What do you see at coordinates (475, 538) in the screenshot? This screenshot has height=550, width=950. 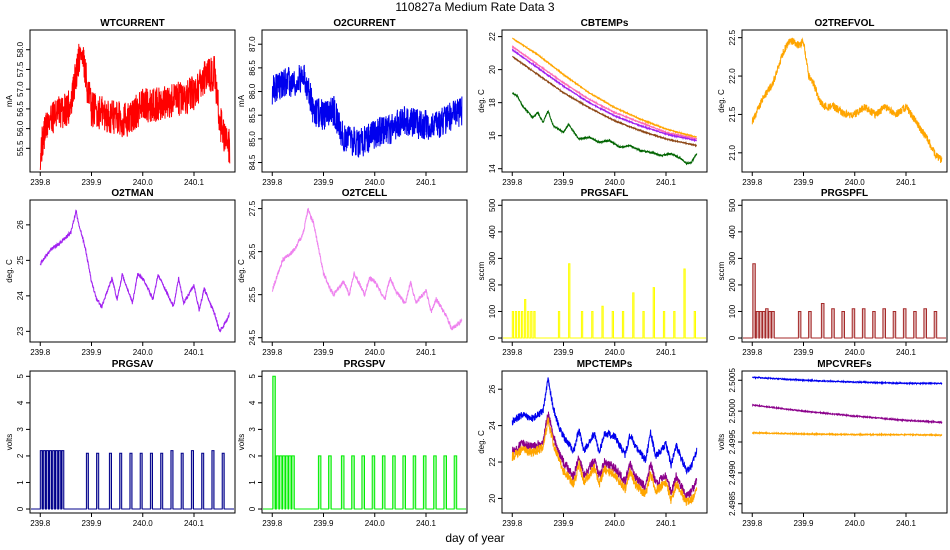 I see `figure-x-axis-label: day of year` at bounding box center [475, 538].